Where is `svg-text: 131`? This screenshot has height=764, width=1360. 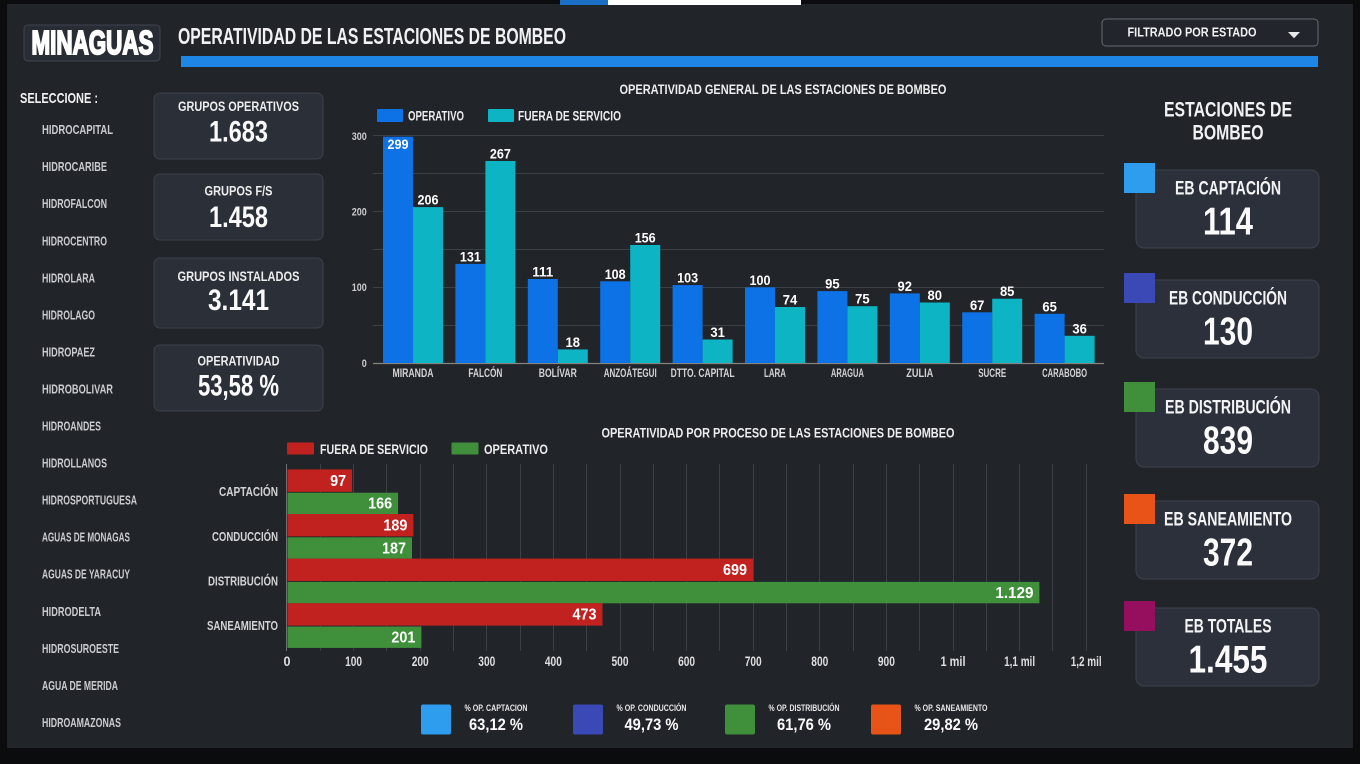
svg-text: 131 is located at coordinates (470, 256).